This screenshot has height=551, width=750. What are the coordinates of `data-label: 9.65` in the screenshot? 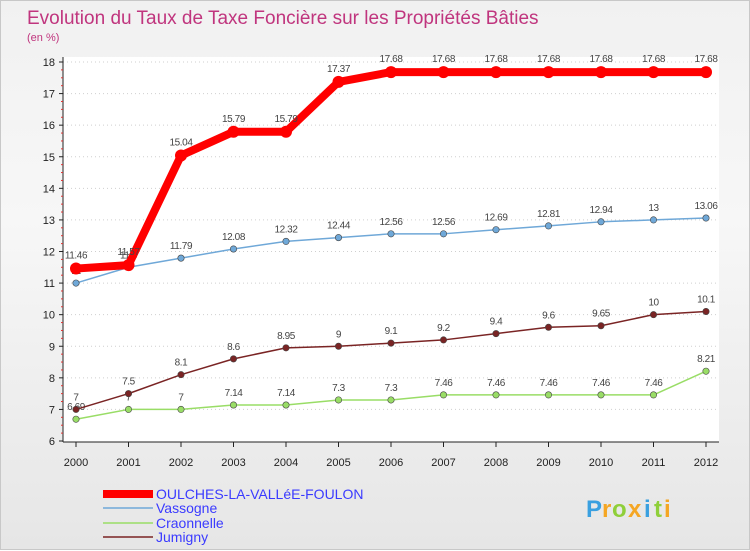 It's located at (601, 314).